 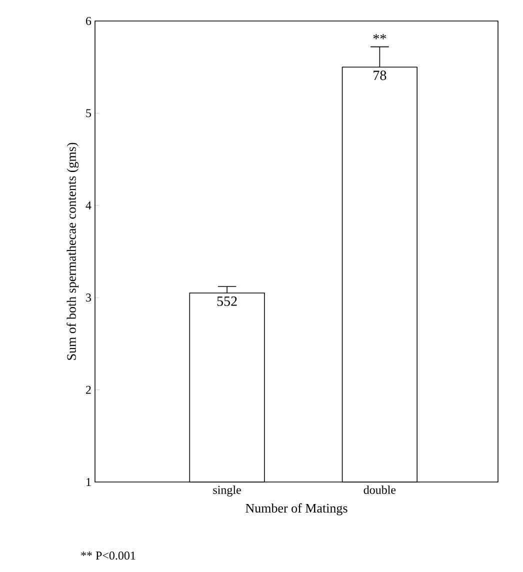 I want to click on text: ** P<0.001, so click(x=108, y=556).